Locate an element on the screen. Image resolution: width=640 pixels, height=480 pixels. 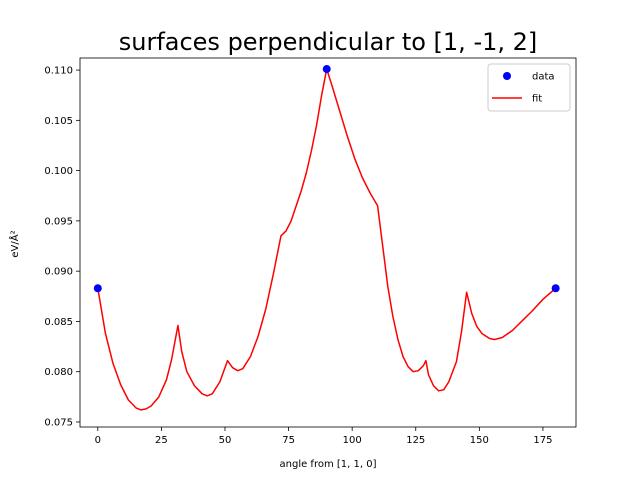
y-tick-label: 0.095 is located at coordinates (58, 221).